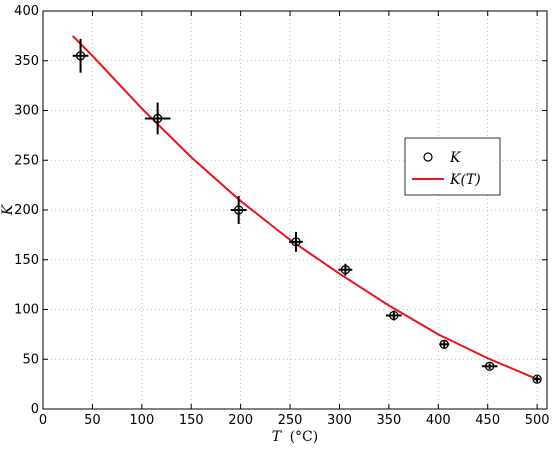 This screenshot has width=554, height=449. Describe the element at coordinates (26, 310) in the screenshot. I see `y-tick-label: 100` at that location.